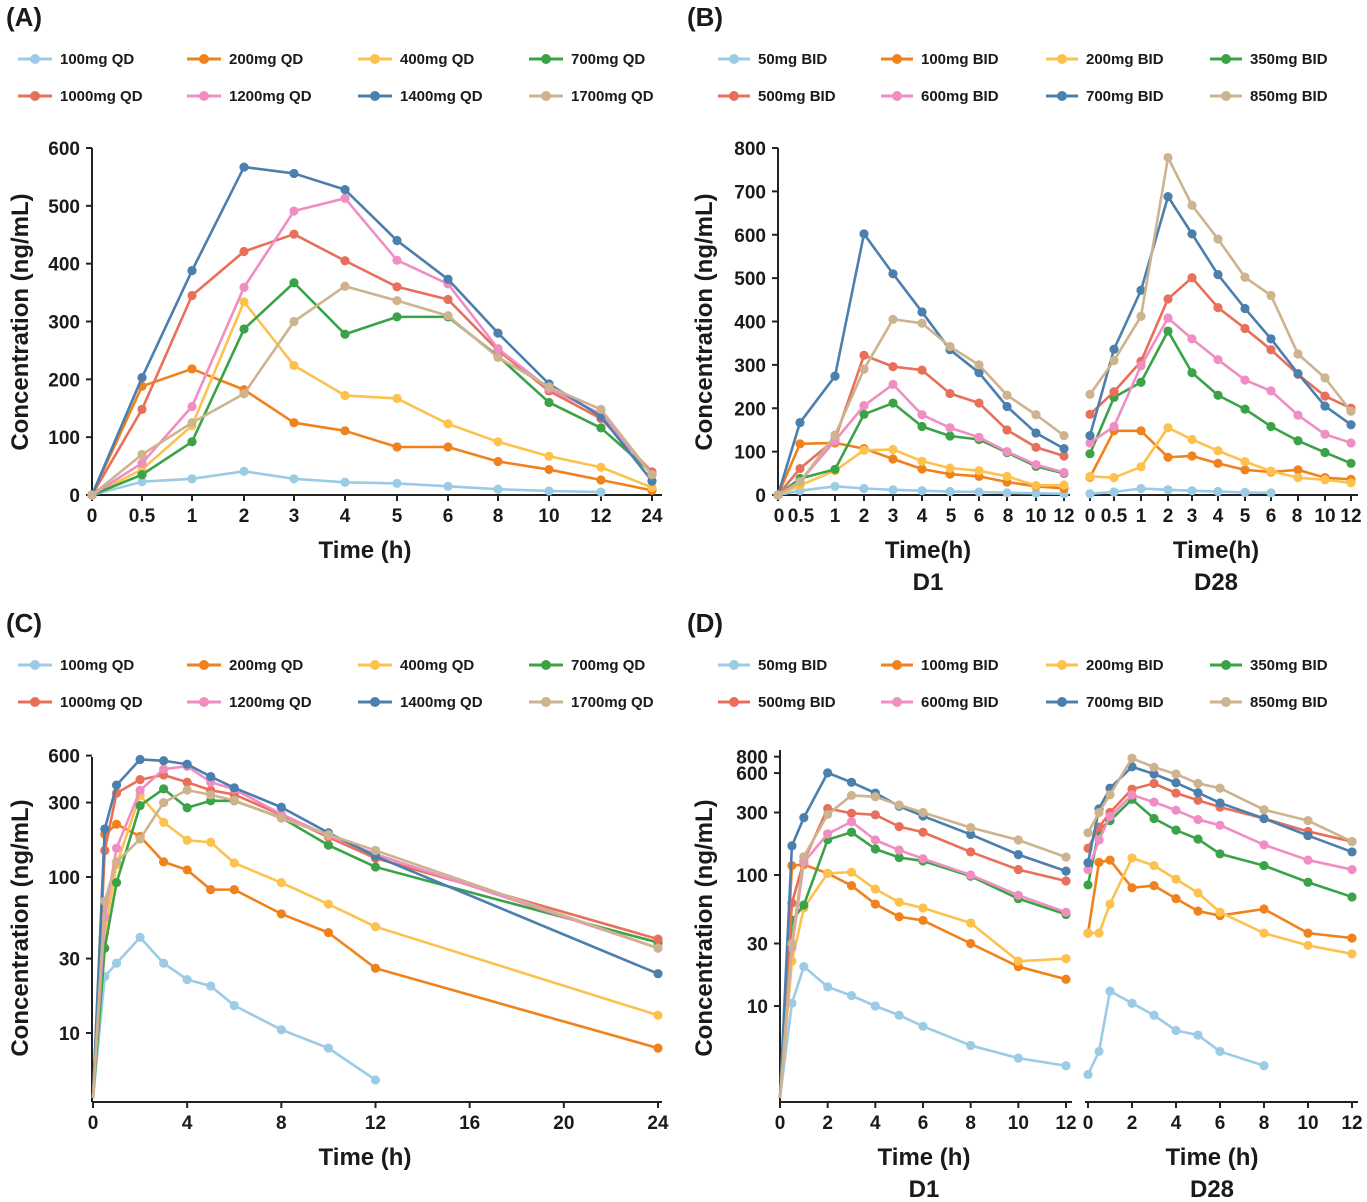 The image size is (1367, 1202). I want to click on panel-a-y-tick-label: 100, so click(64, 438).